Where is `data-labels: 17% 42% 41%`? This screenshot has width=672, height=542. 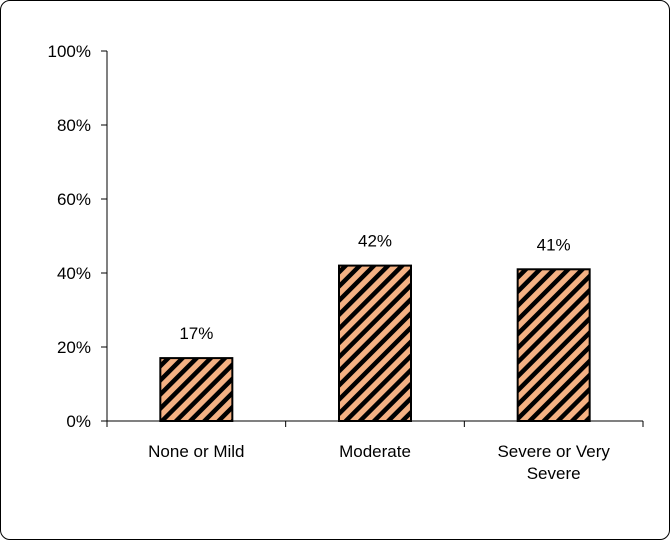
data-labels: 17% 42% 41% is located at coordinates (374, 288).